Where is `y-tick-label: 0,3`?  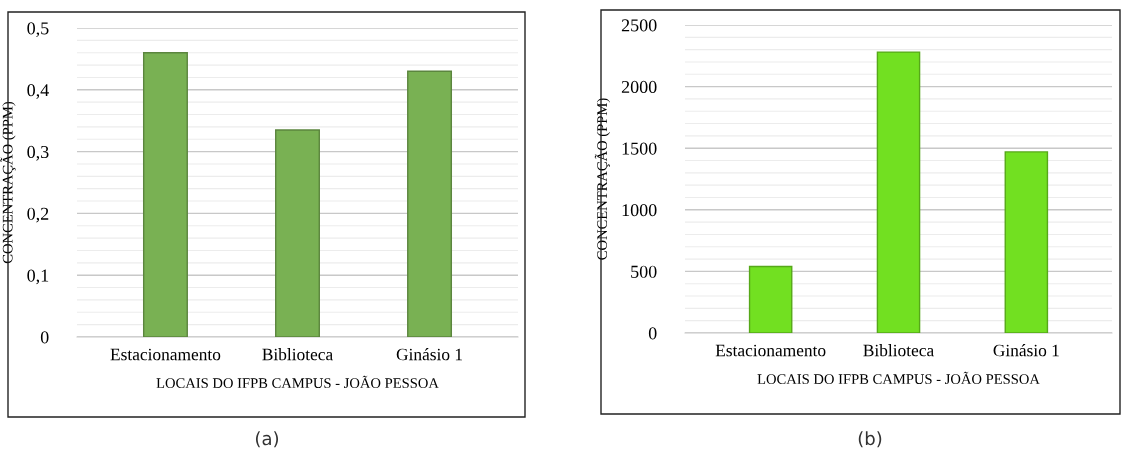 y-tick-label: 0,3 is located at coordinates (38, 153).